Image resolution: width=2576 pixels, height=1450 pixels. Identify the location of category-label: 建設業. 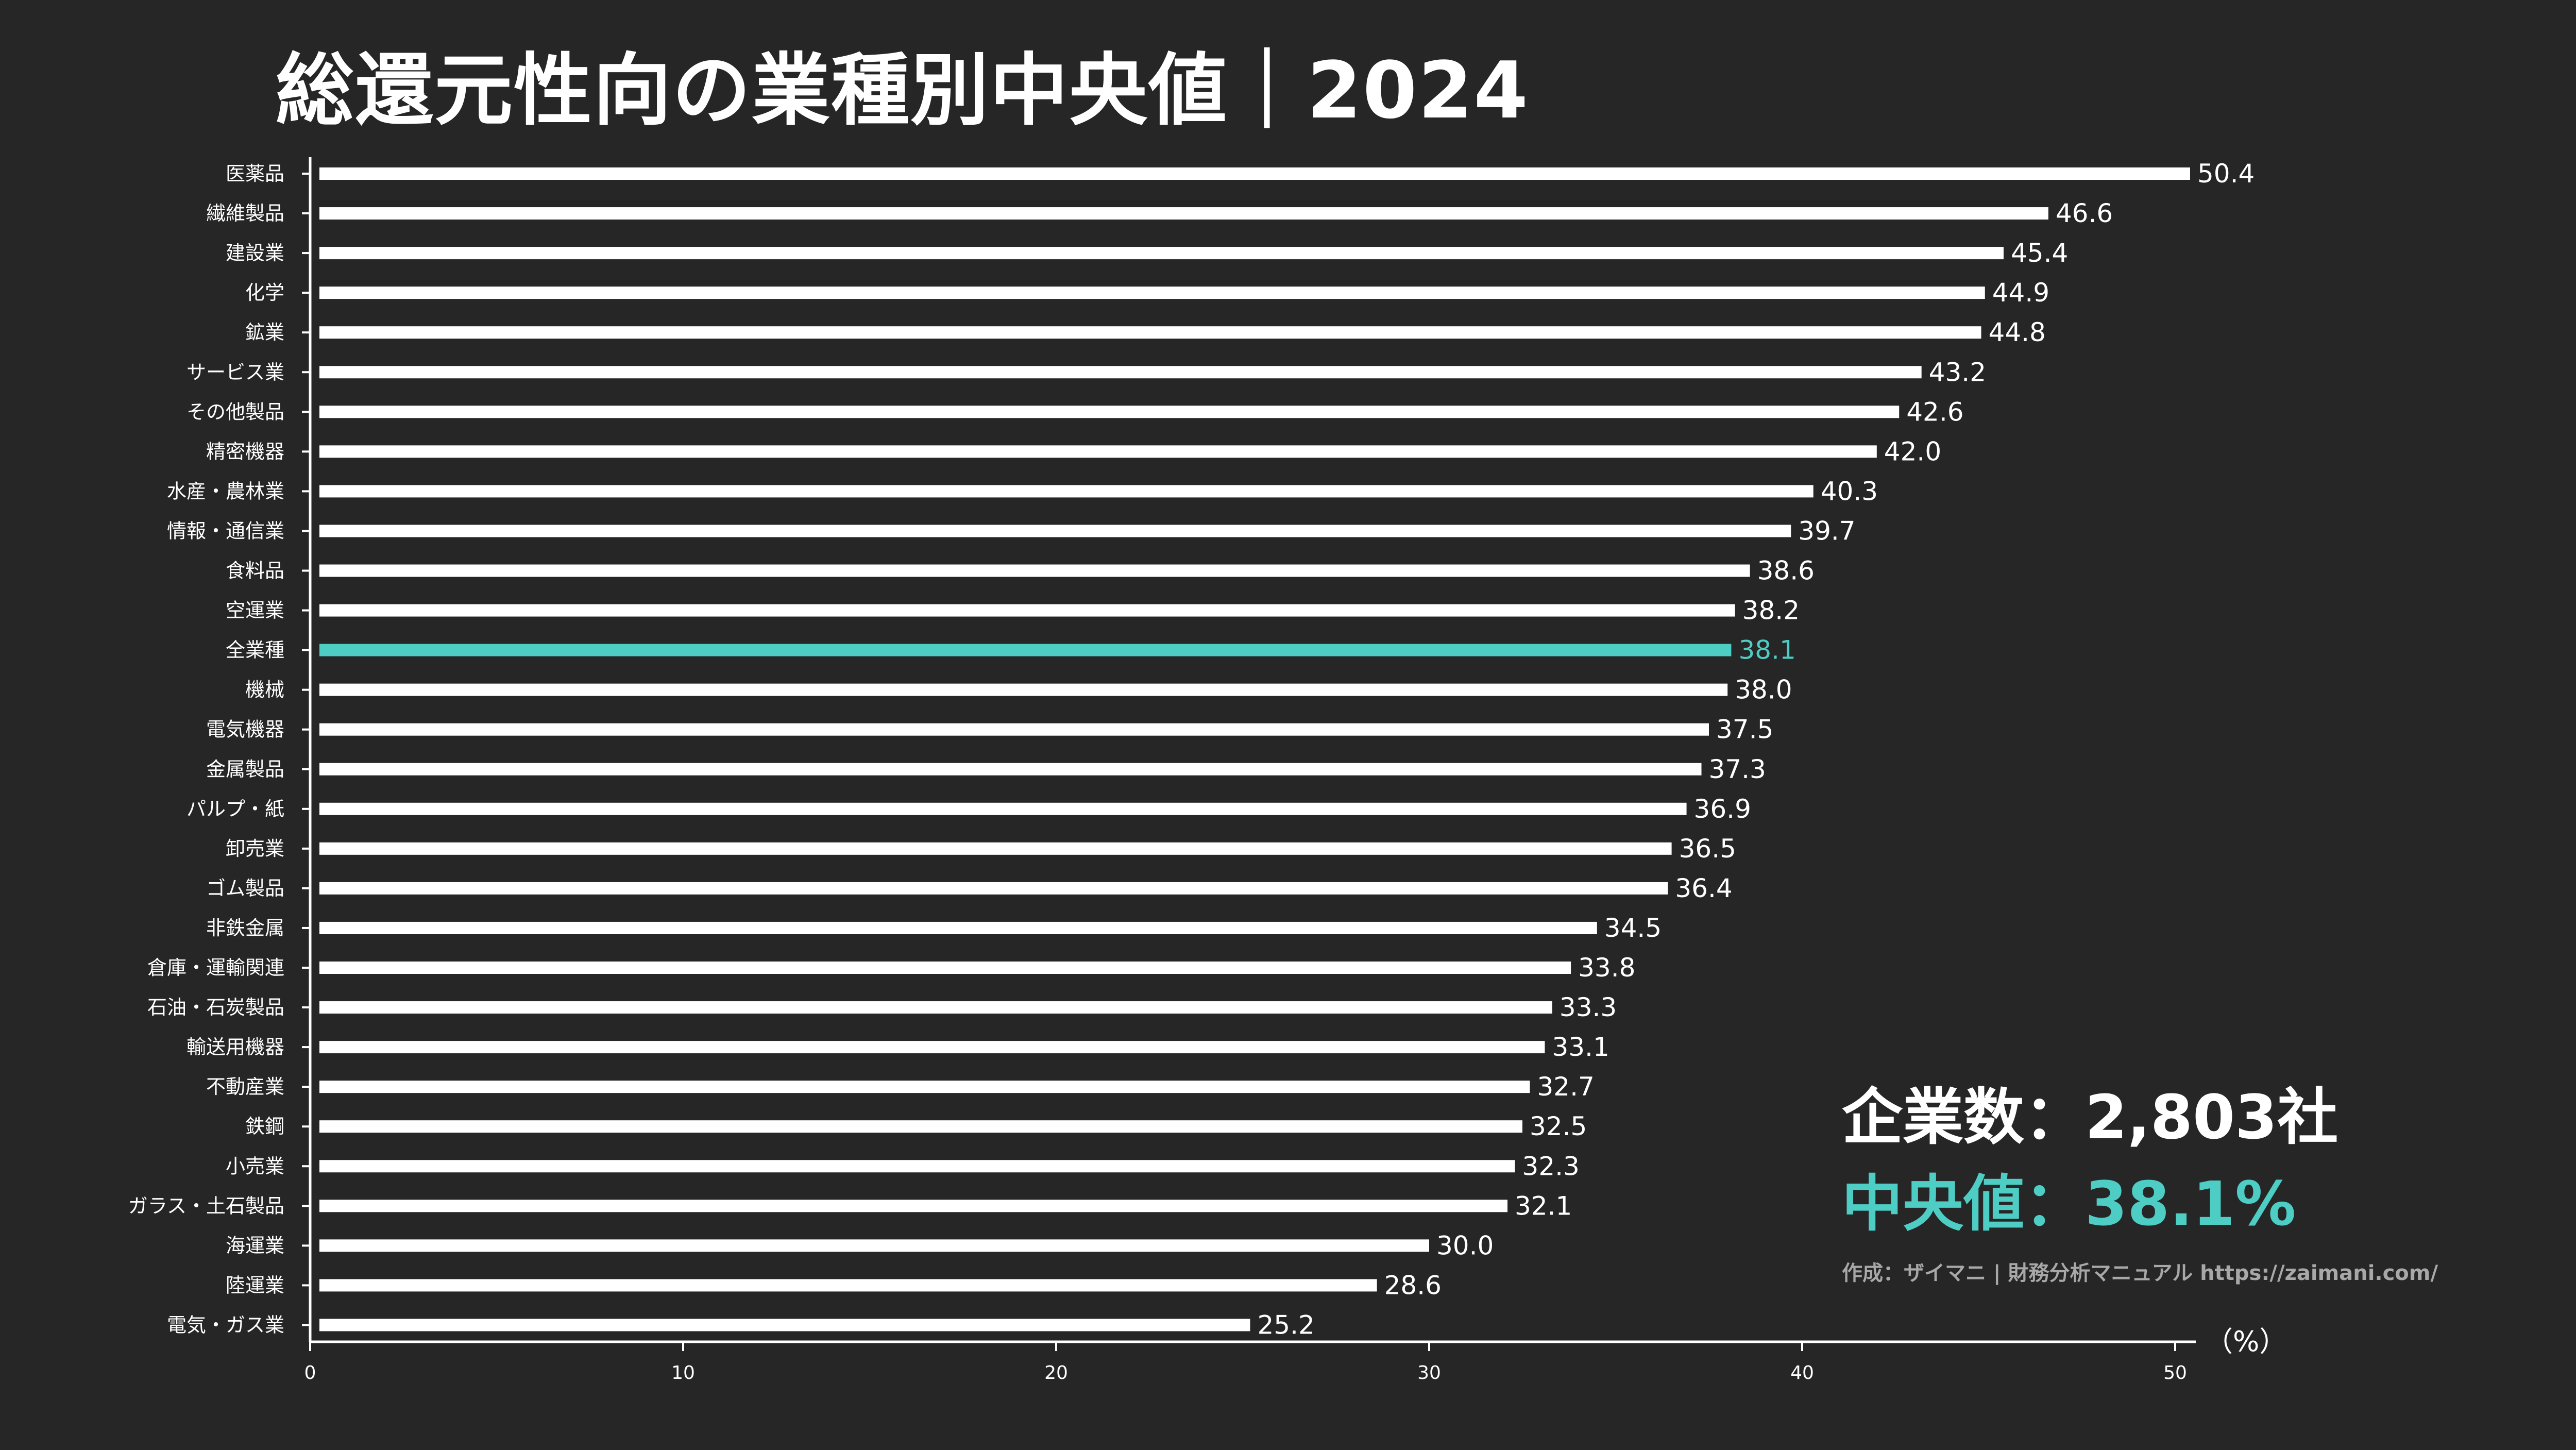
(255, 253).